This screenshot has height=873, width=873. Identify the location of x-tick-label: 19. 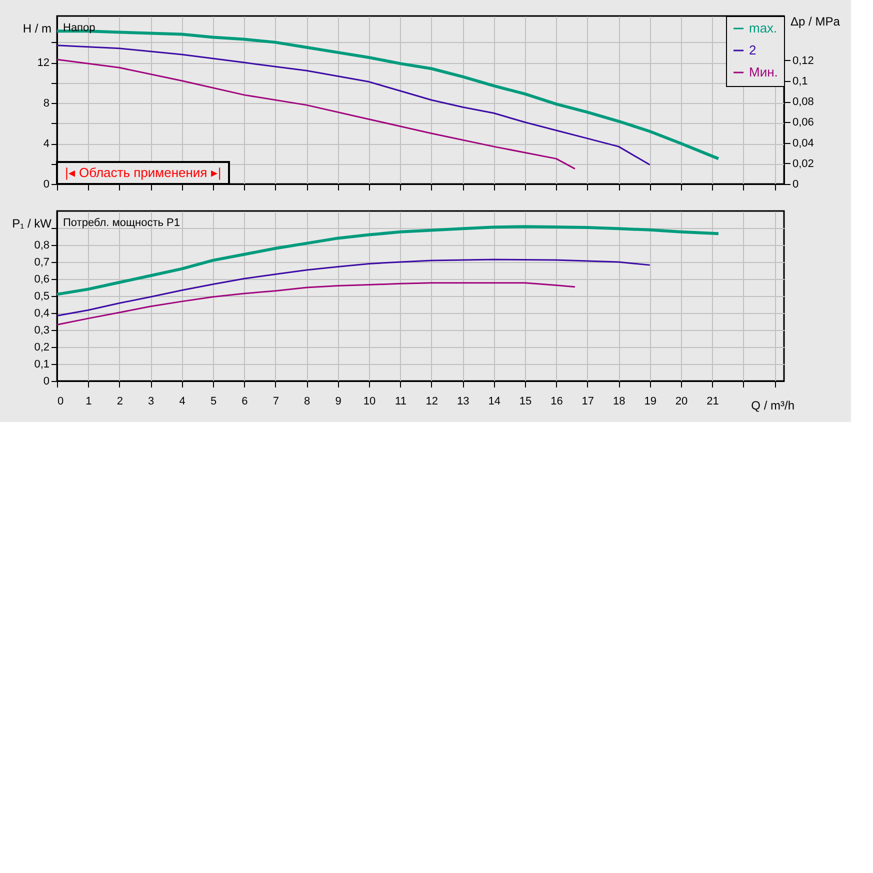
(650, 402).